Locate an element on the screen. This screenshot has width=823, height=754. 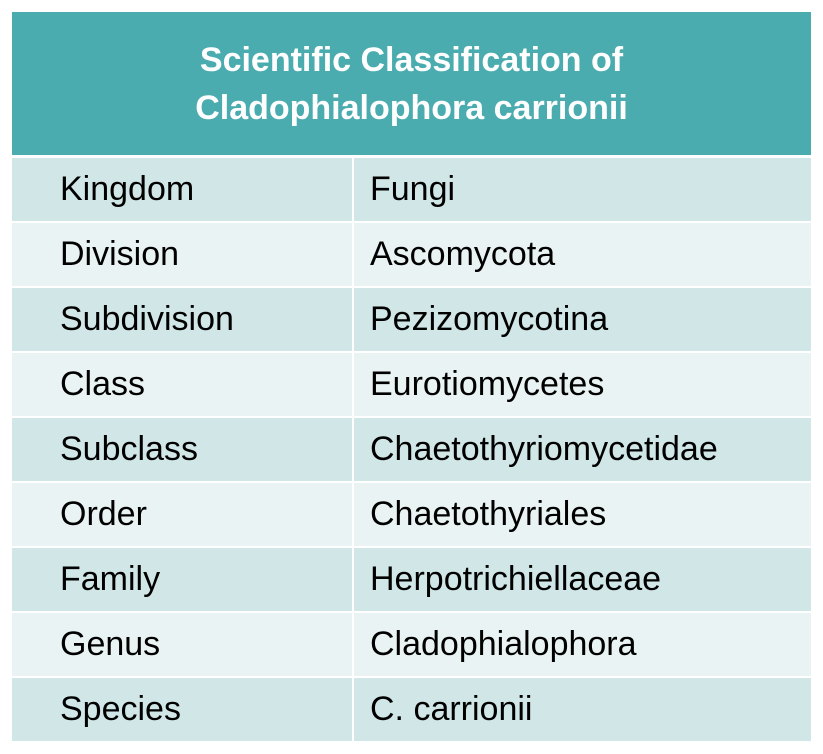
taxon-cell: Cladophialophora is located at coordinates (582, 644).